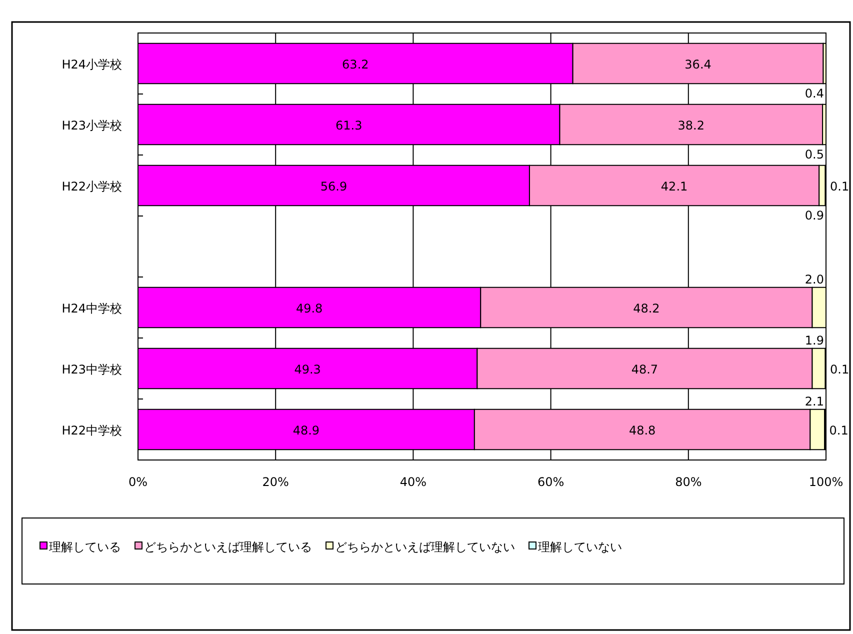 Image resolution: width=853 pixels, height=634 pixels. What do you see at coordinates (334, 187) in the screenshot?
I see `data-label: 56.9` at bounding box center [334, 187].